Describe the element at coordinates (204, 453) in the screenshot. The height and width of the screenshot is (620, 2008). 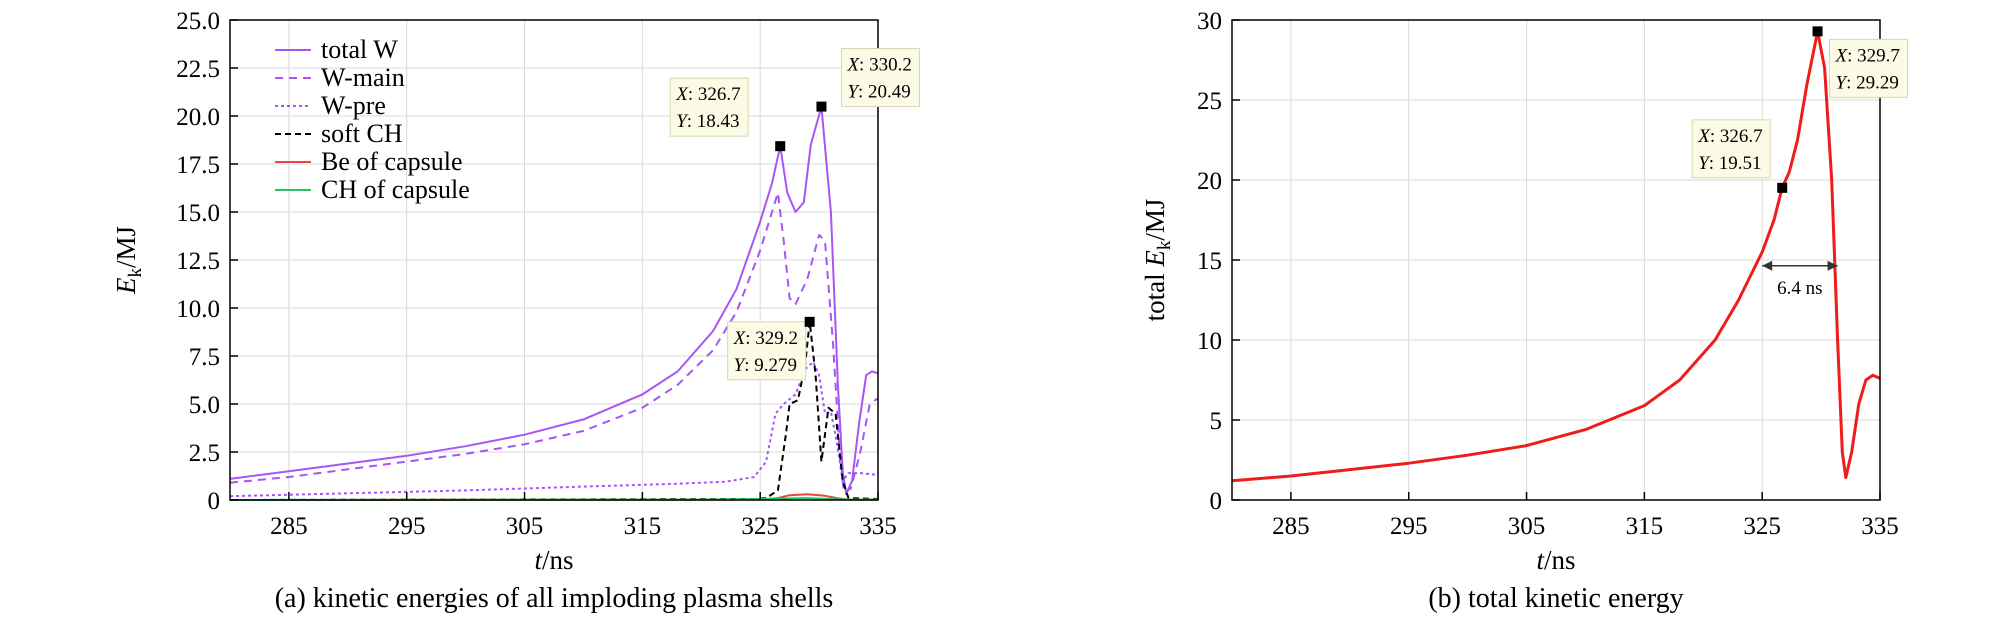
I see `y-tick-label: 2.5` at that location.